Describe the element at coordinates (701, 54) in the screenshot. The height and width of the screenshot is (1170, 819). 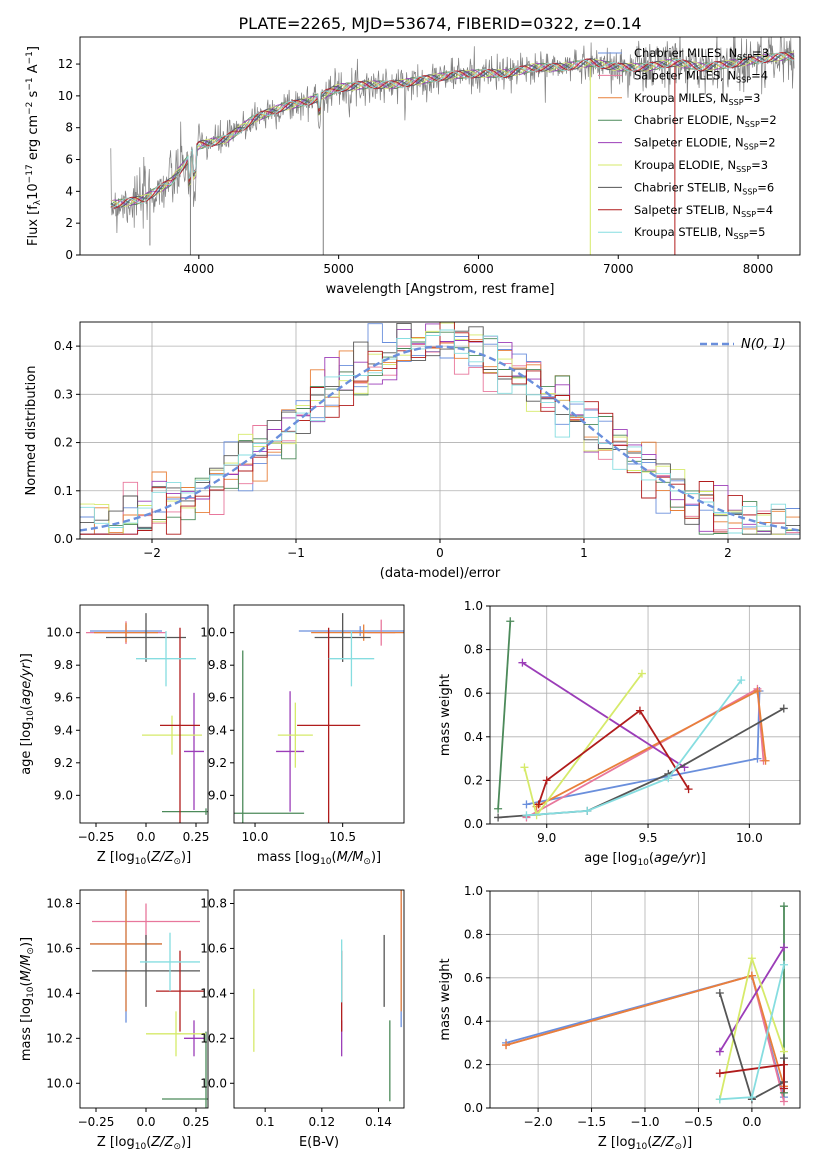
I see `legend-label: Chabrier MILES, NSSP=3` at that location.